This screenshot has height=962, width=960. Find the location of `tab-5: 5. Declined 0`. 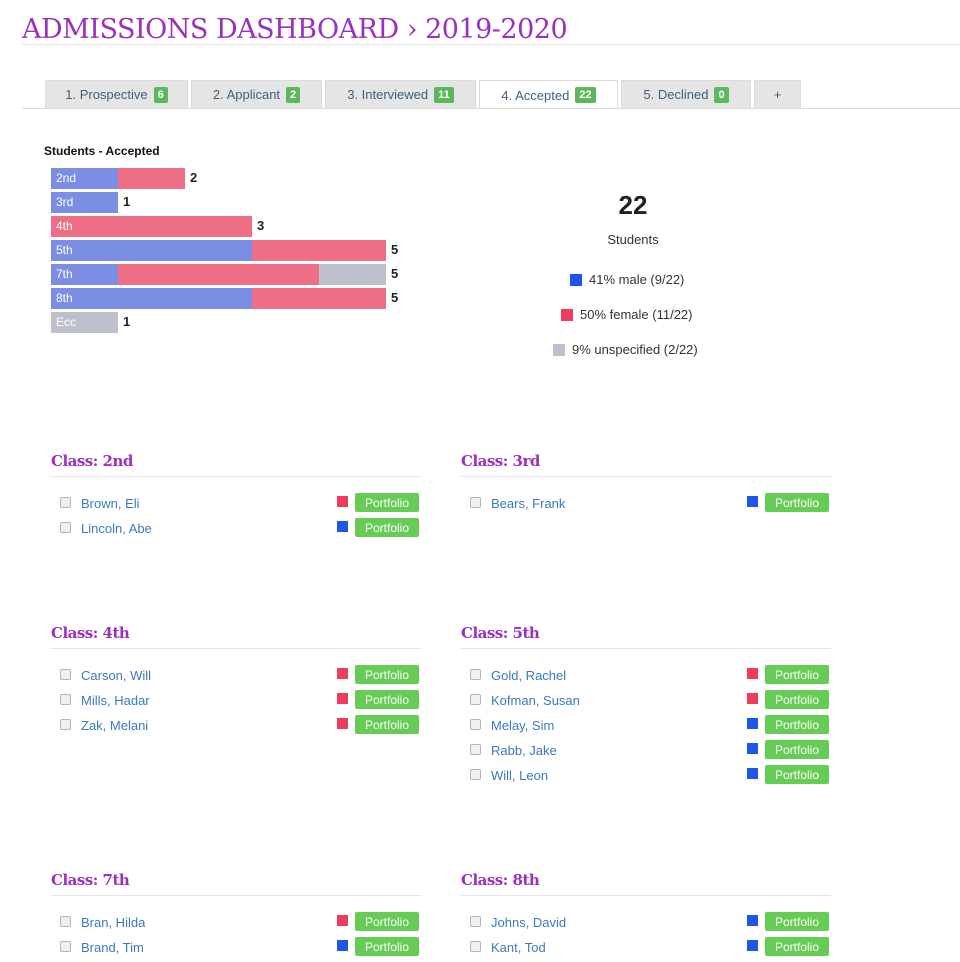

tab-5: 5. Declined 0 is located at coordinates (686, 94).